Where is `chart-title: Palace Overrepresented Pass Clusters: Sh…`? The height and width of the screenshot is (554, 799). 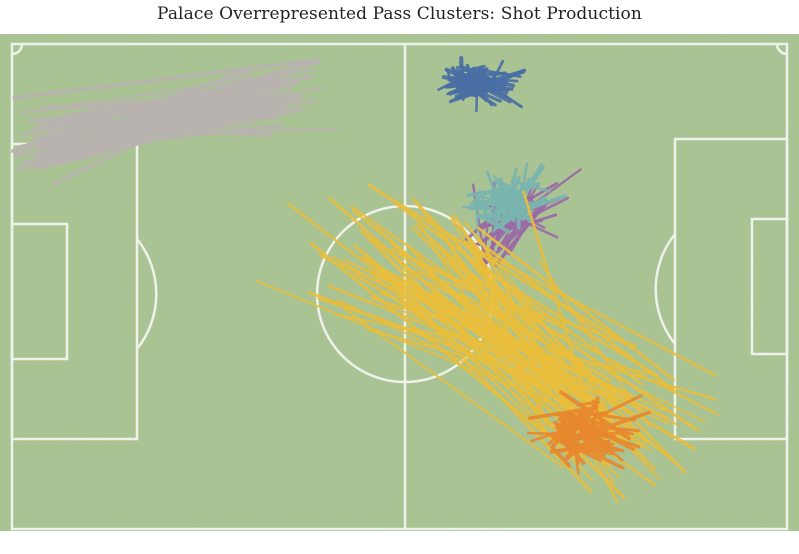
chart-title: Palace Overrepresented Pass Clusters: Sh… is located at coordinates (399, 14).